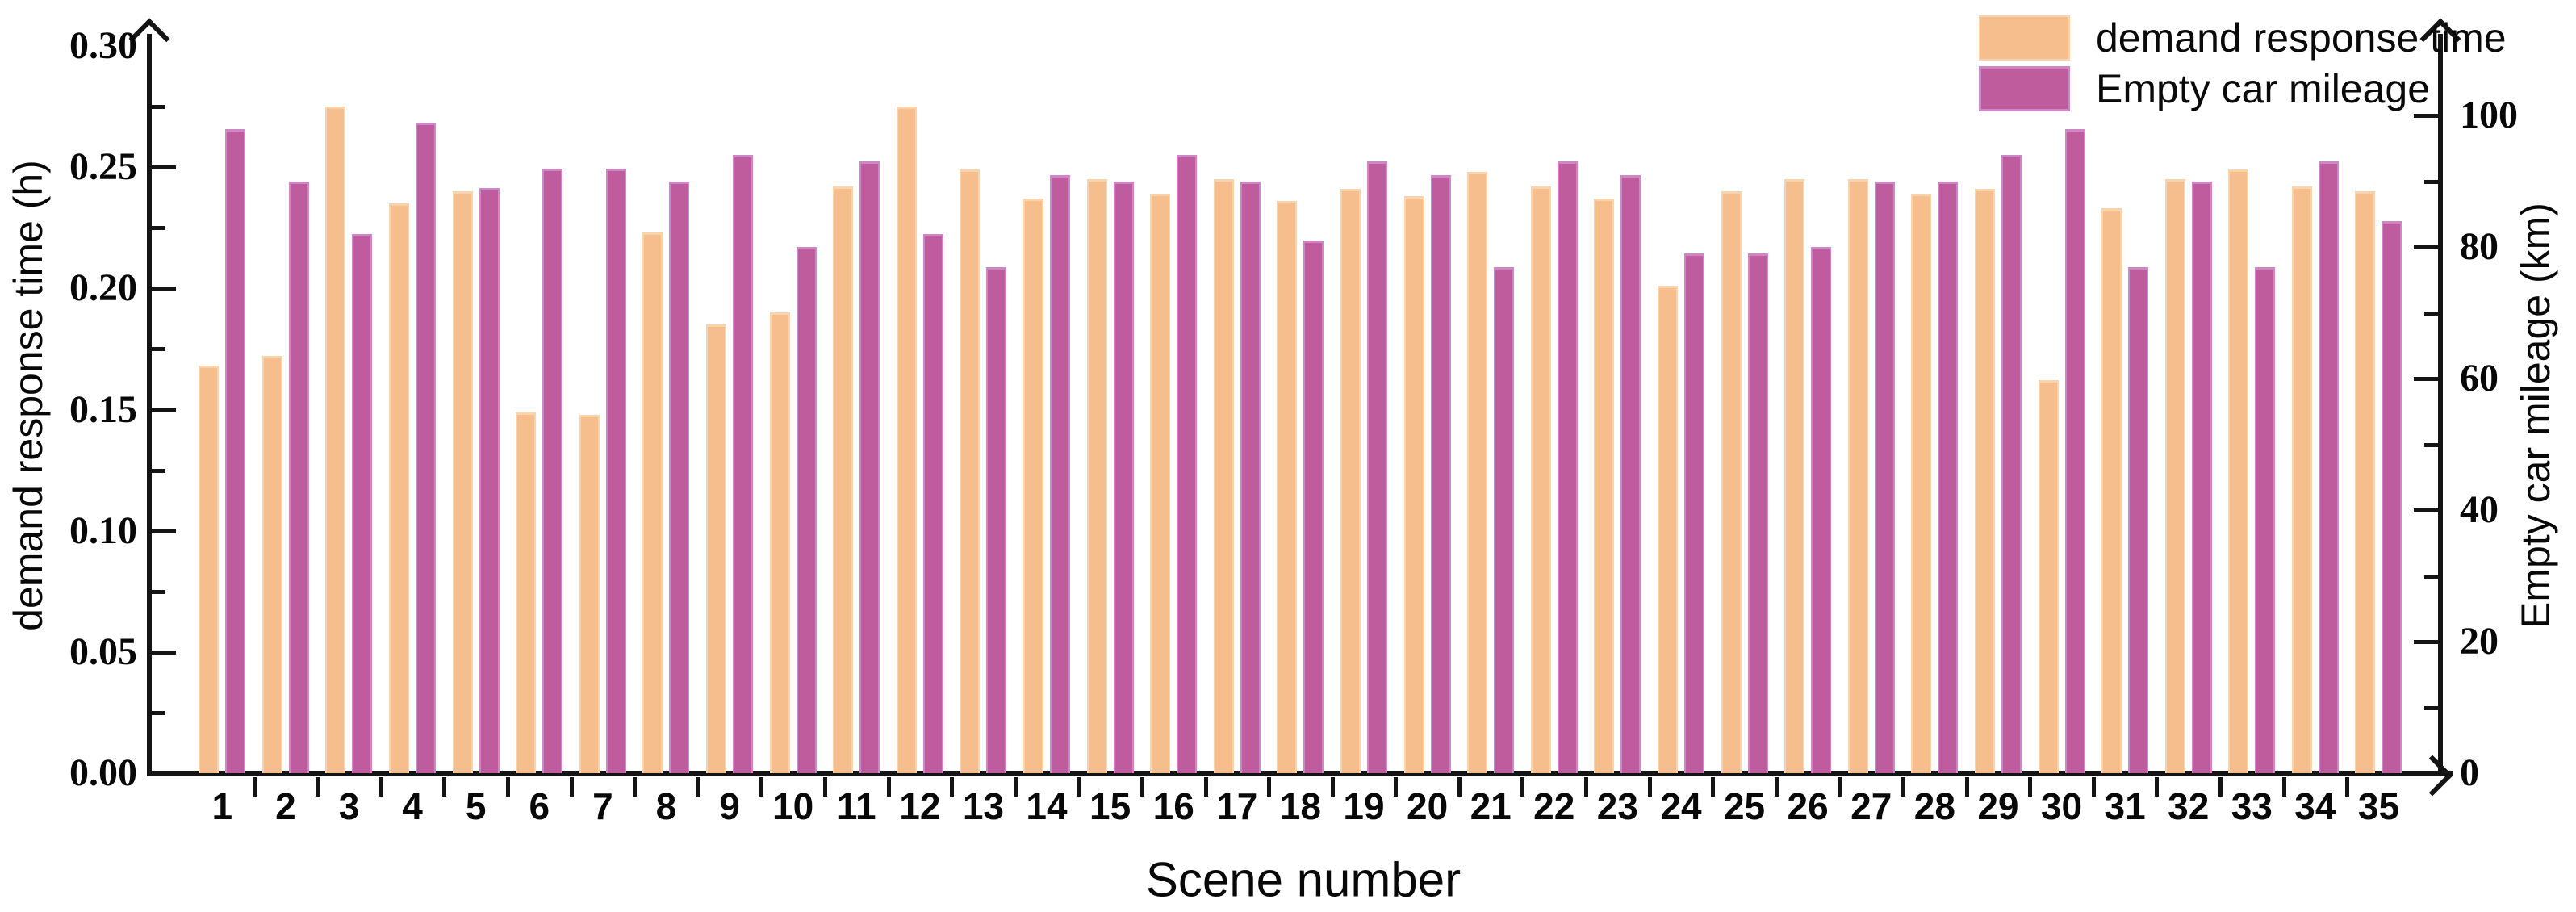 The height and width of the screenshot is (912, 2576). Describe the element at coordinates (1237, 806) in the screenshot. I see `x-axis-tick-label: 17` at that location.